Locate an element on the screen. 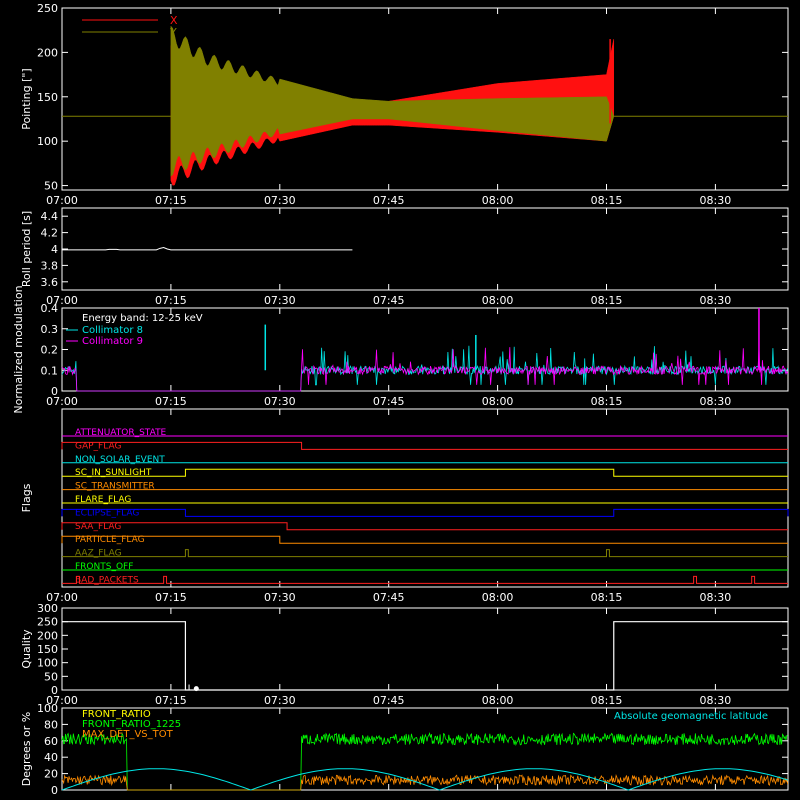  y-axis-label: Quality is located at coordinates (26, 649).